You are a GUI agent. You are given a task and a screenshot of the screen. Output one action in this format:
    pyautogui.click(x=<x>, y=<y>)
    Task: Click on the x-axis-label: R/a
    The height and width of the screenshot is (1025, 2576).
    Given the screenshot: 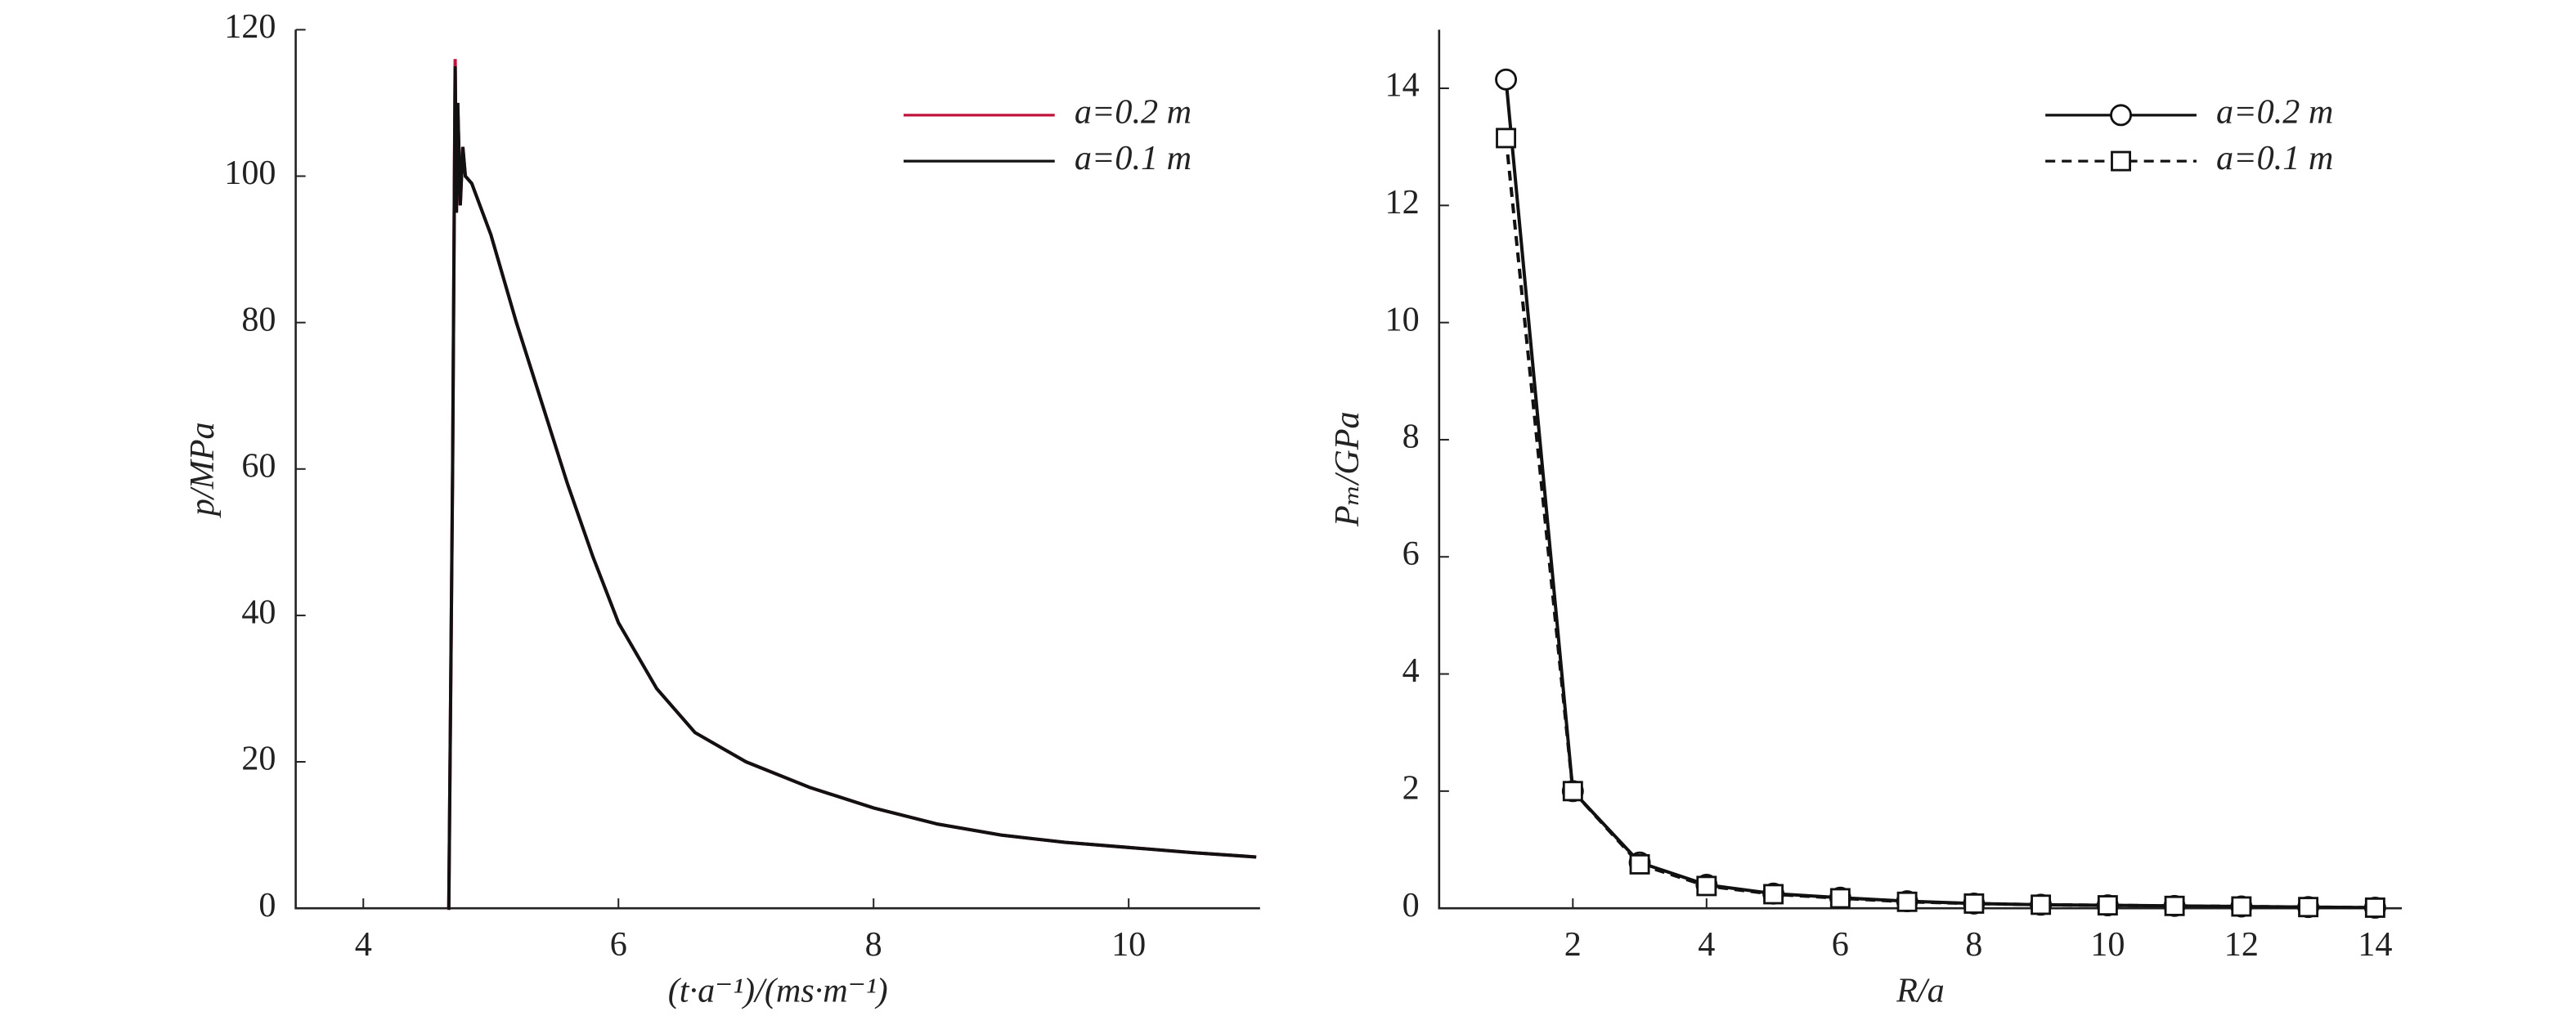 What is the action you would take?
    pyautogui.click(x=1920, y=990)
    